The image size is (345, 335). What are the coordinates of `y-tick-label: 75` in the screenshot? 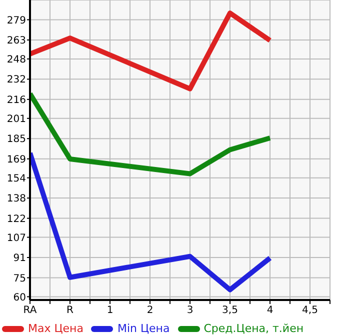 It's located at (19, 278).